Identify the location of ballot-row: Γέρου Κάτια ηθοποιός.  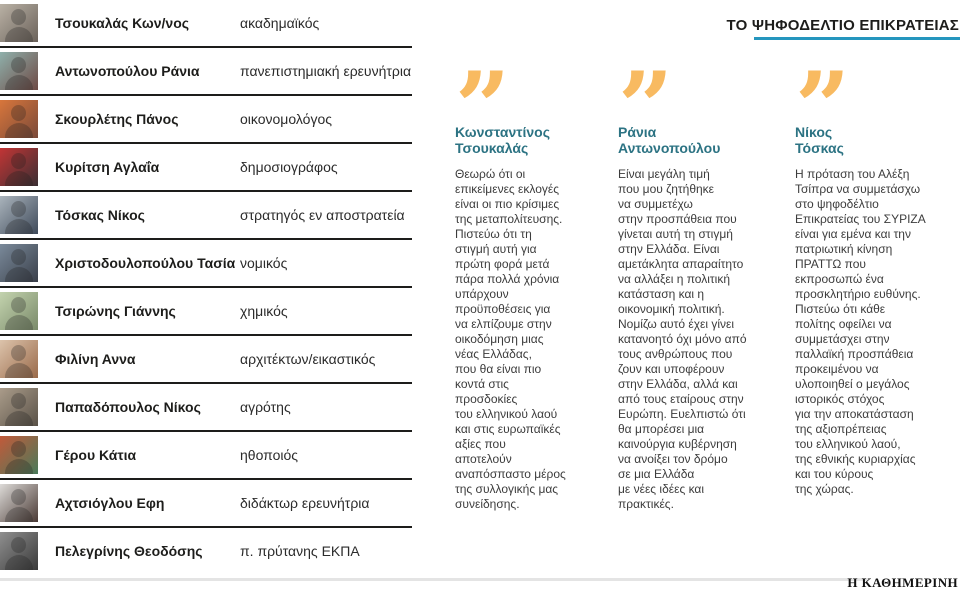
(206, 456).